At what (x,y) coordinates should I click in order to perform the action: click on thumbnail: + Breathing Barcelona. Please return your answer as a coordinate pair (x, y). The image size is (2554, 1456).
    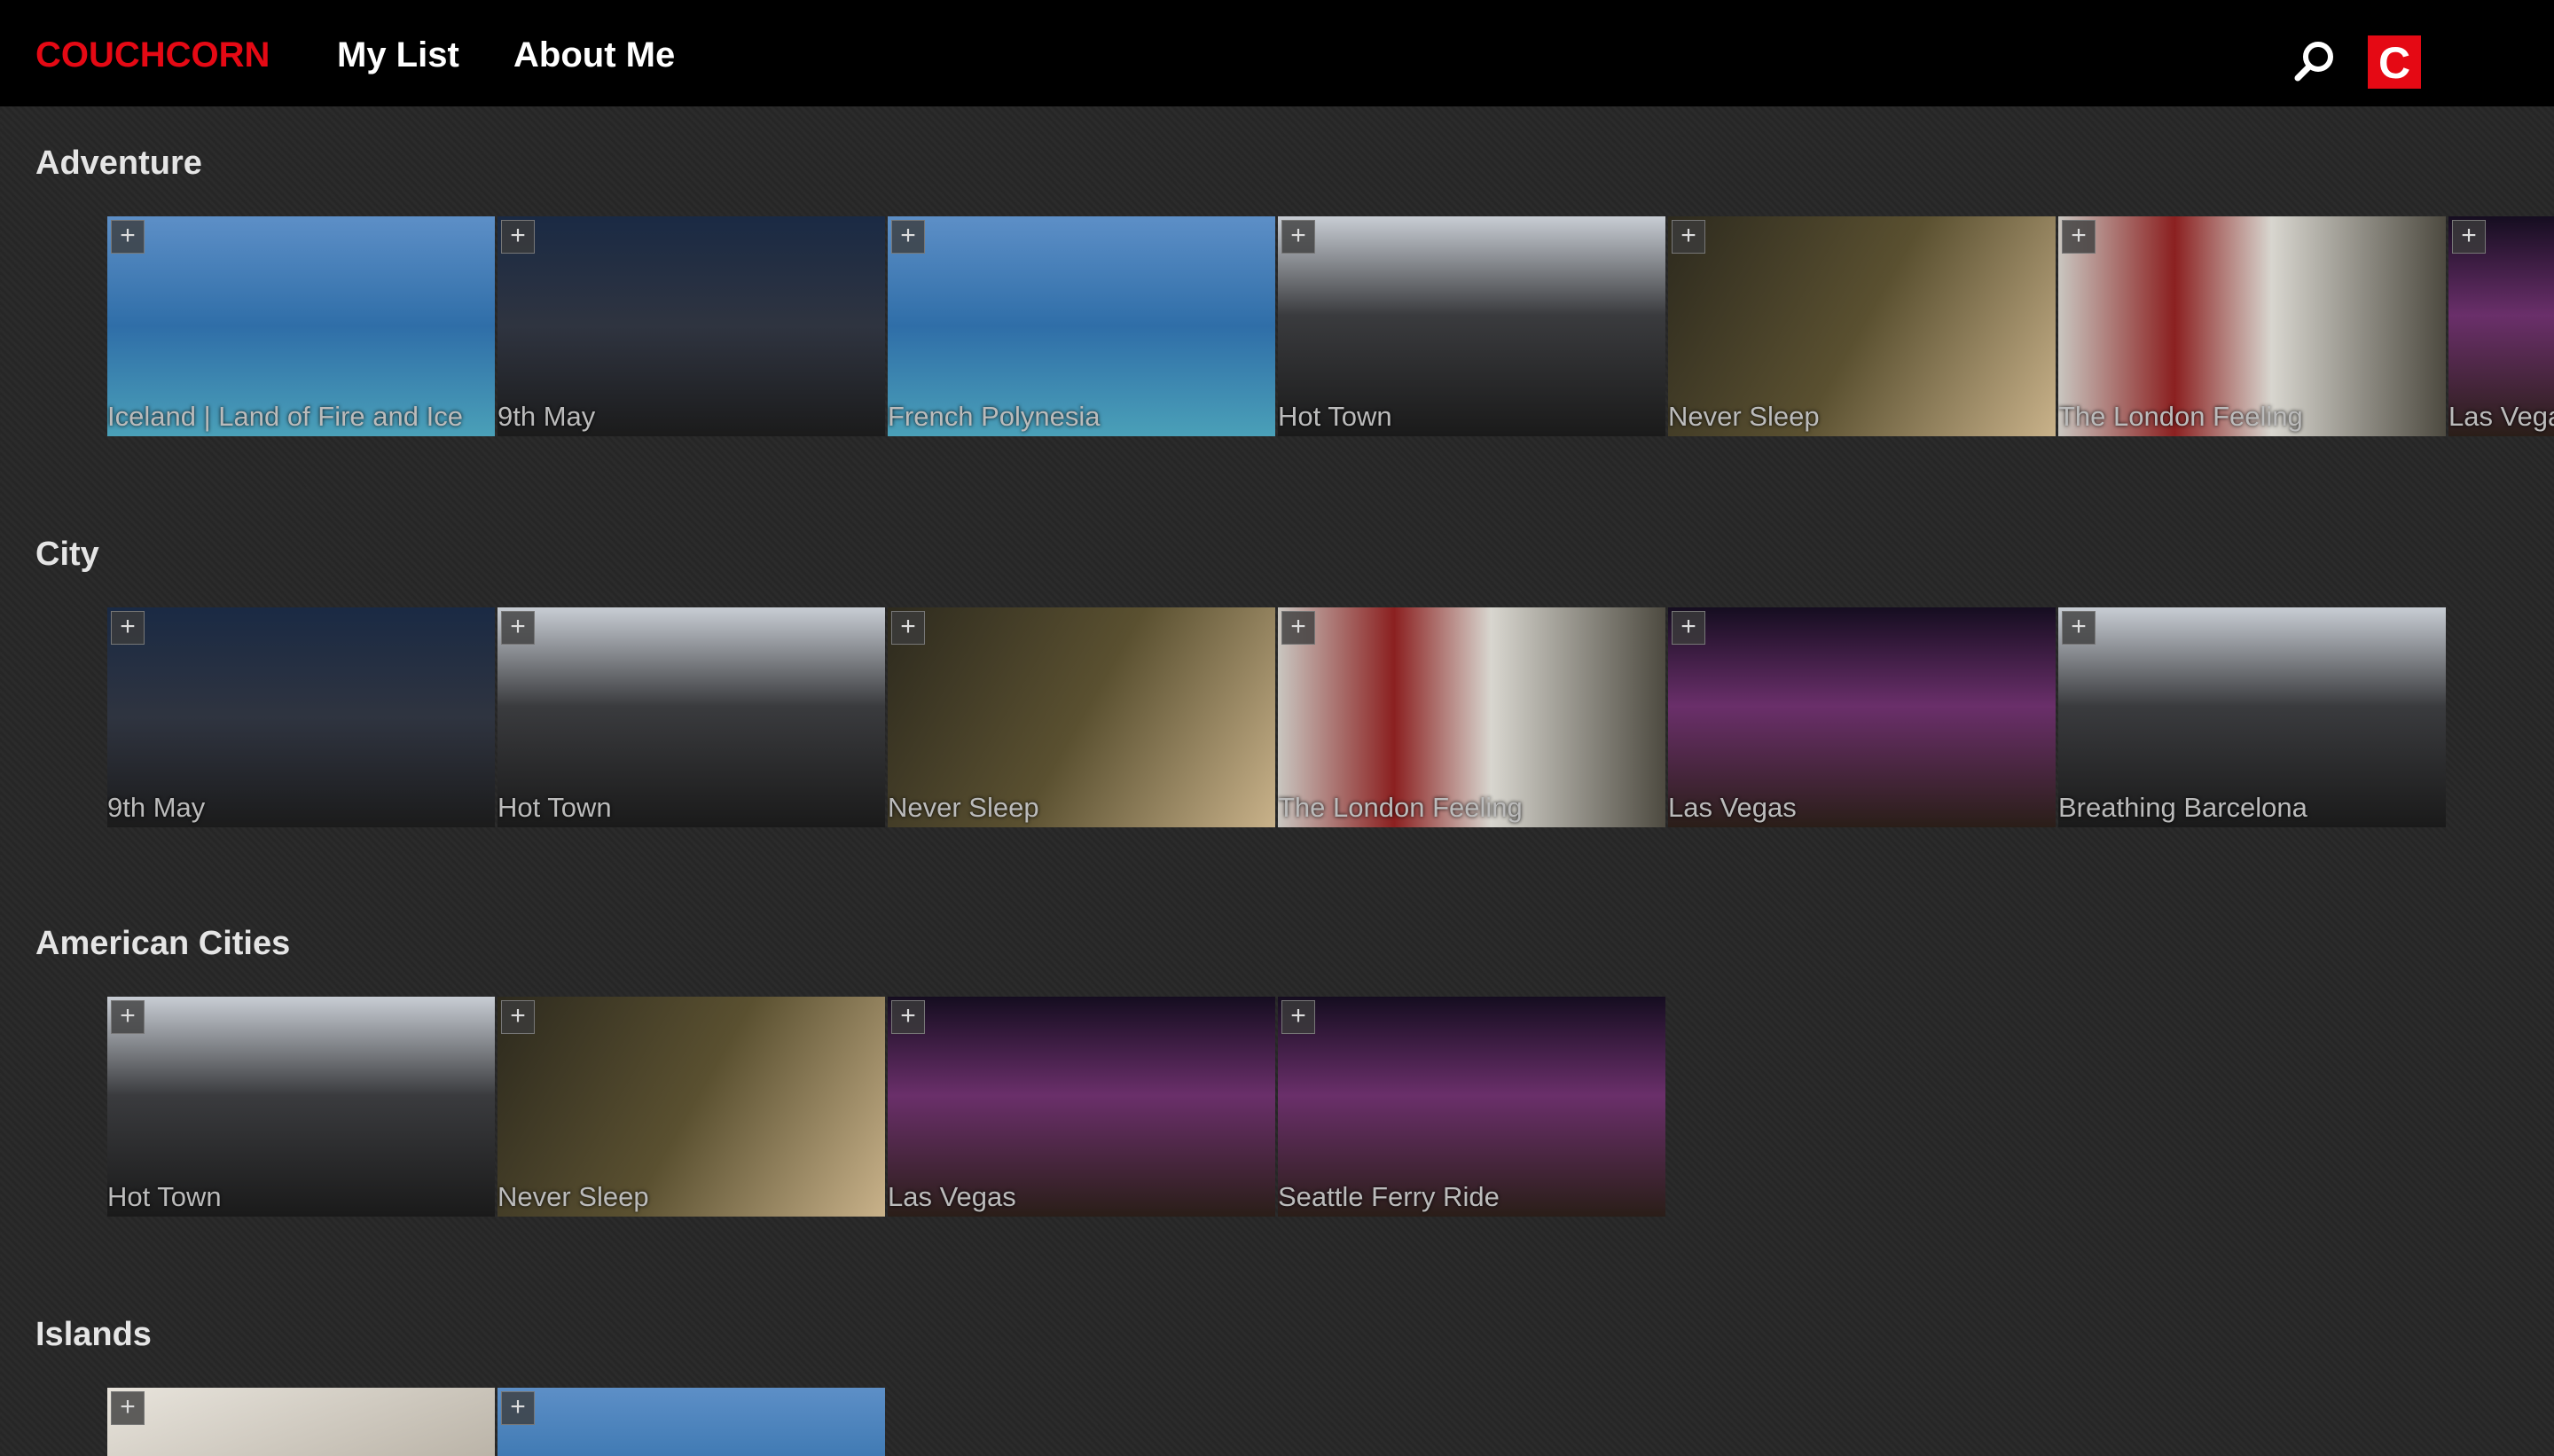
    Looking at the image, I should click on (2252, 717).